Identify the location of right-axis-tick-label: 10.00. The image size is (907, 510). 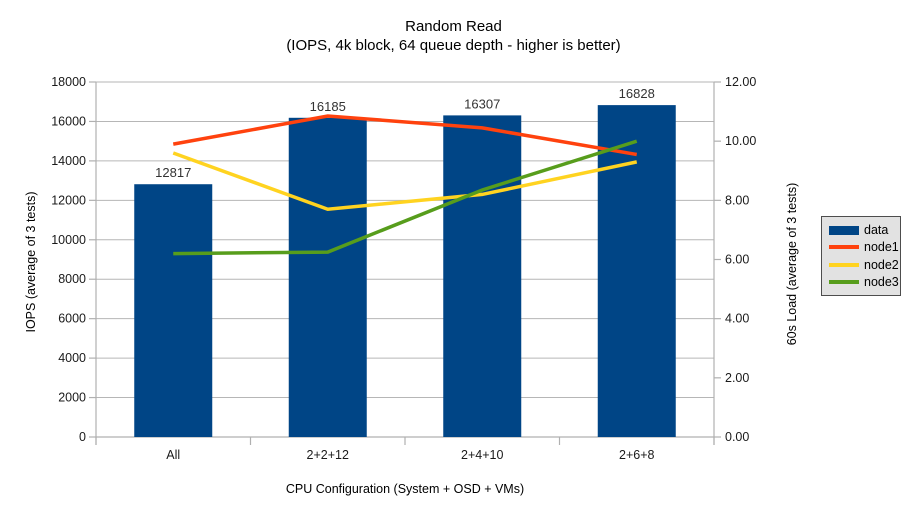
(740, 141).